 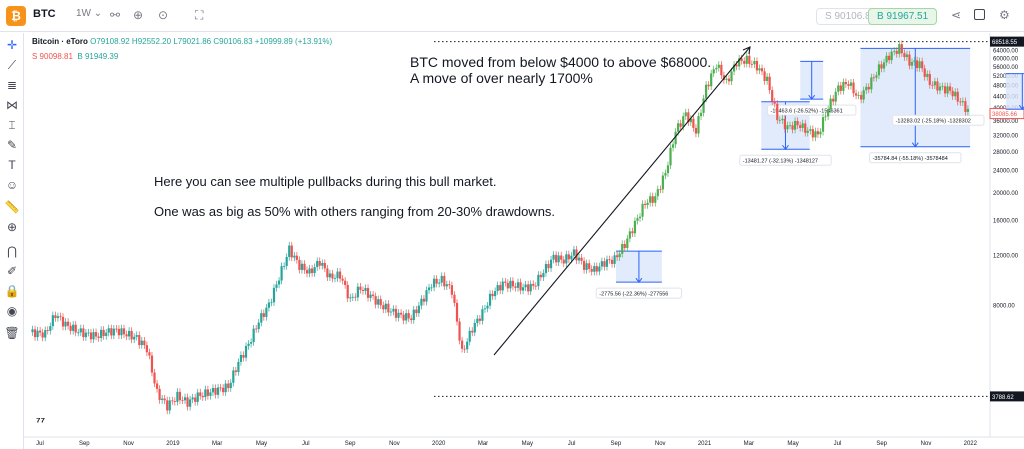 I want to click on x-tick-label: Mar, so click(x=217, y=444).